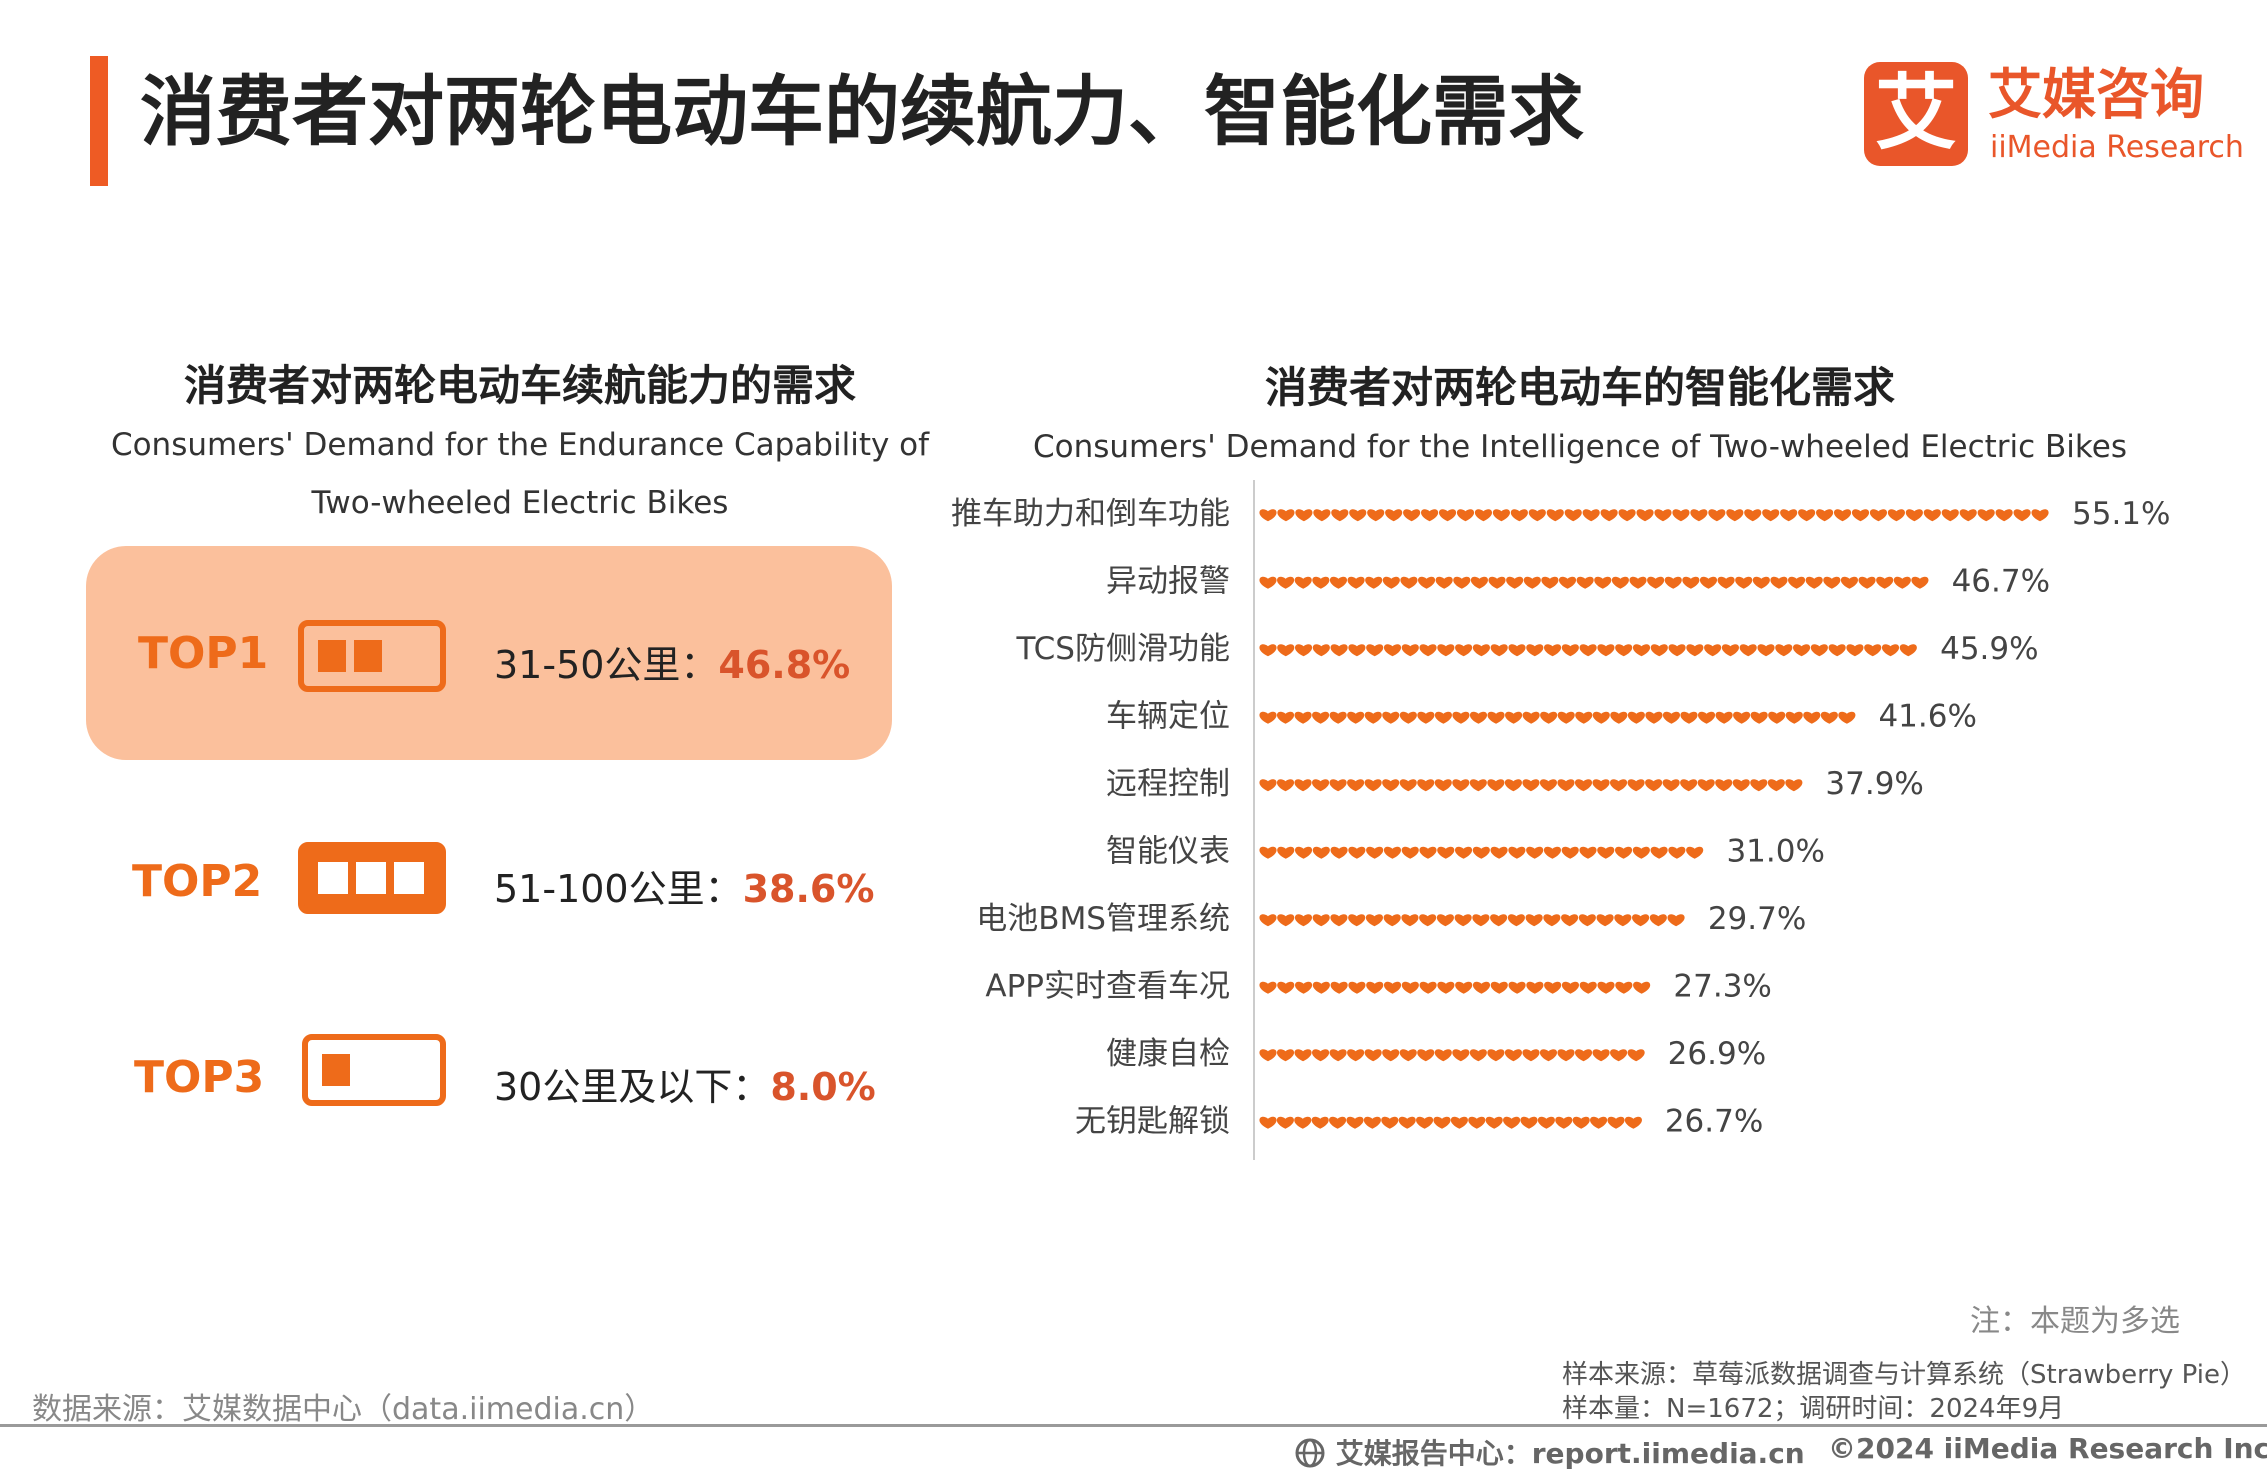 The image size is (2267, 1474). What do you see at coordinates (372, 656) in the screenshot?
I see `battery-half-icon` at bounding box center [372, 656].